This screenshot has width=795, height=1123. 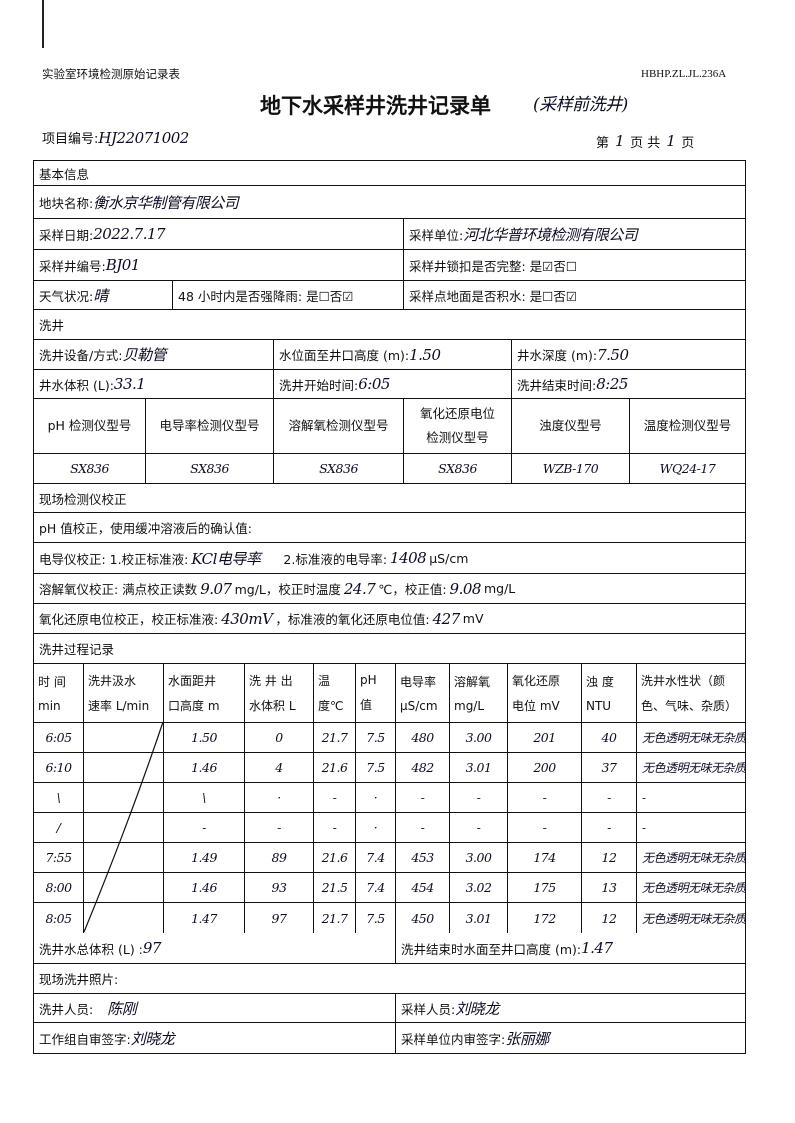 I want to click on end-field: 洗井结束时间: 8:25, so click(x=628, y=384).